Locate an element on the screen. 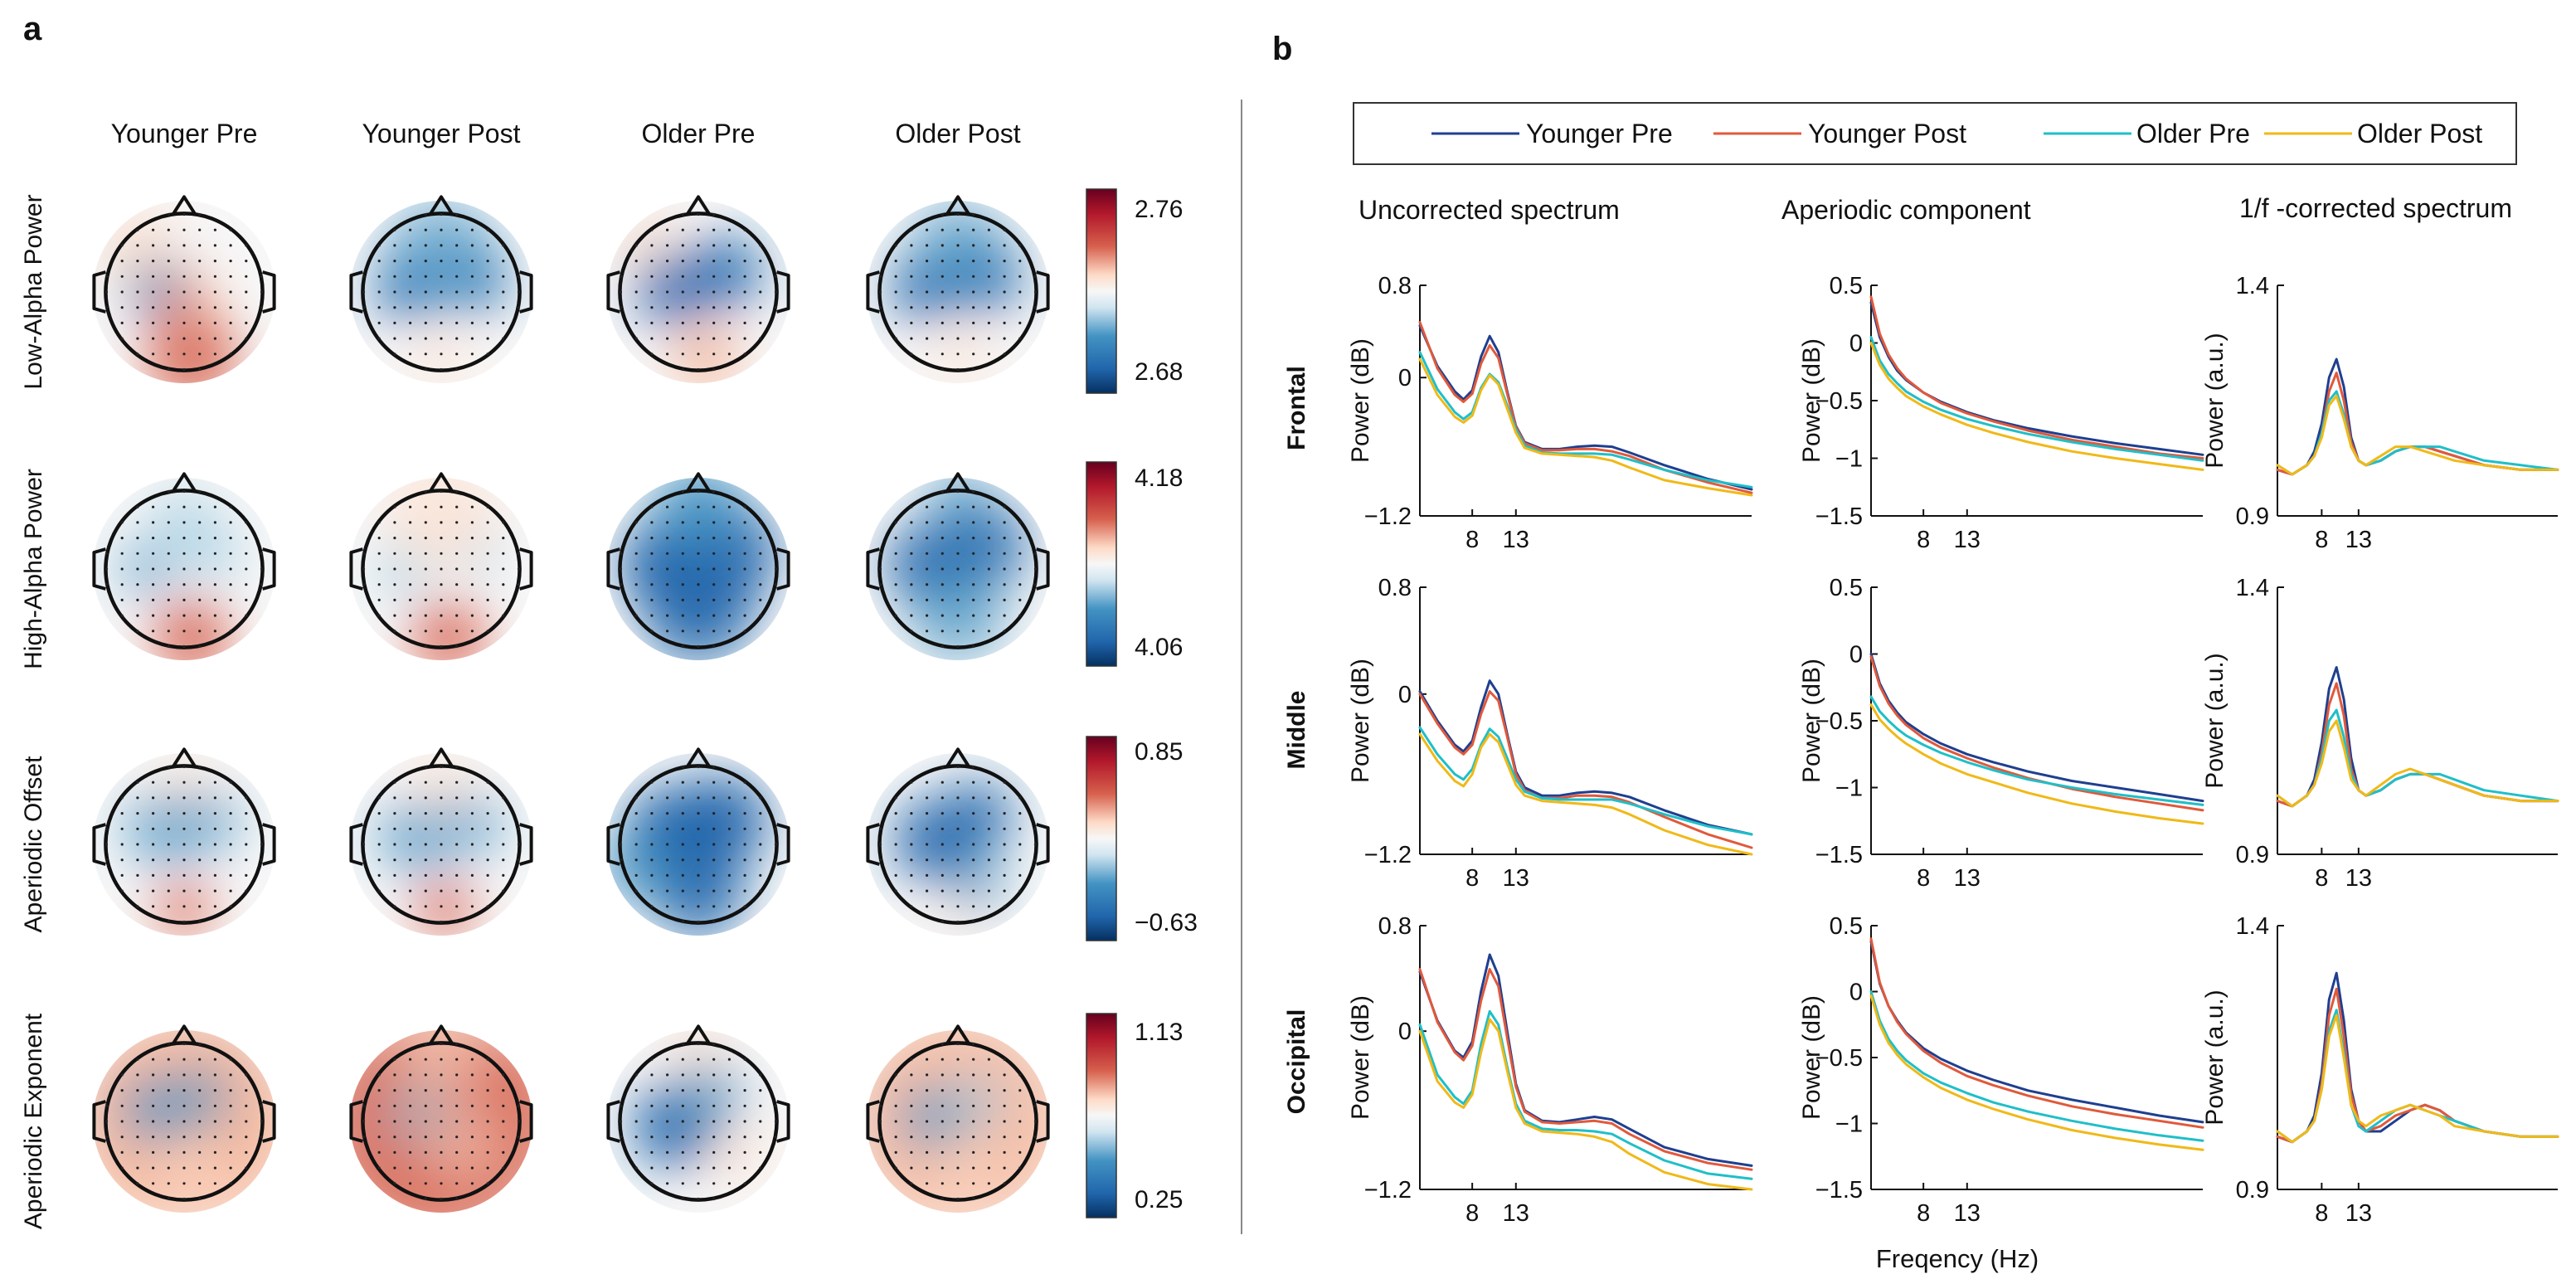 The width and height of the screenshot is (2576, 1279). head-left-ear-outline is located at coordinates (613, 1122).